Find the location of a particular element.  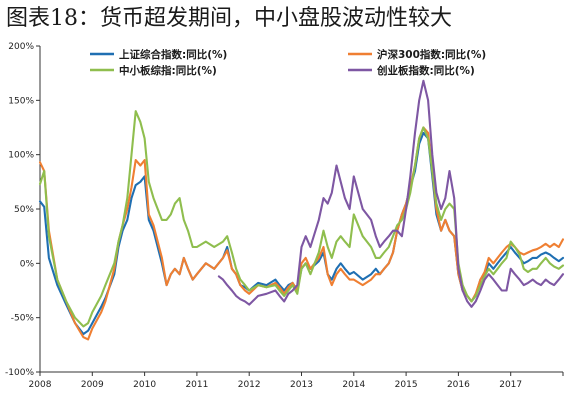

x-tick-label: 2016 is located at coordinates (458, 385).